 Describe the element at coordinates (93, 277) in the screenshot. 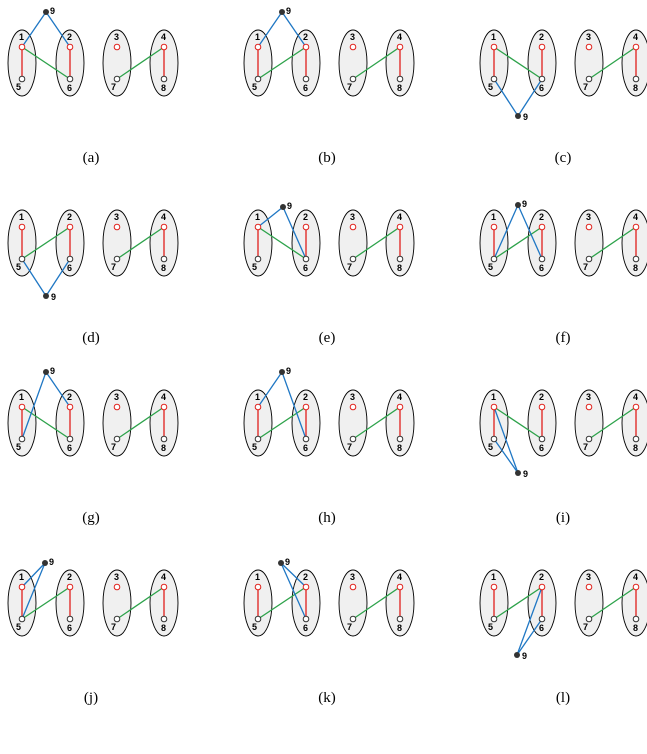

I see `panel-d: 1 2 3 4 5 6 7 8 9 (d)` at that location.